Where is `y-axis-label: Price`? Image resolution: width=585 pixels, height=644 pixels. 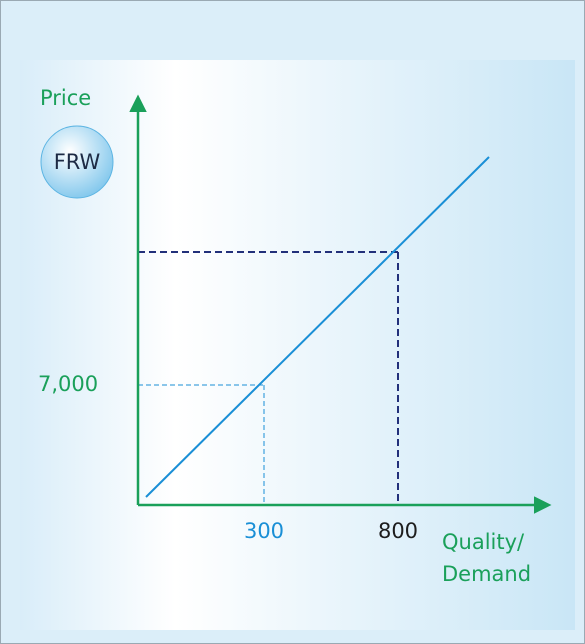 y-axis-label: Price is located at coordinates (65, 98).